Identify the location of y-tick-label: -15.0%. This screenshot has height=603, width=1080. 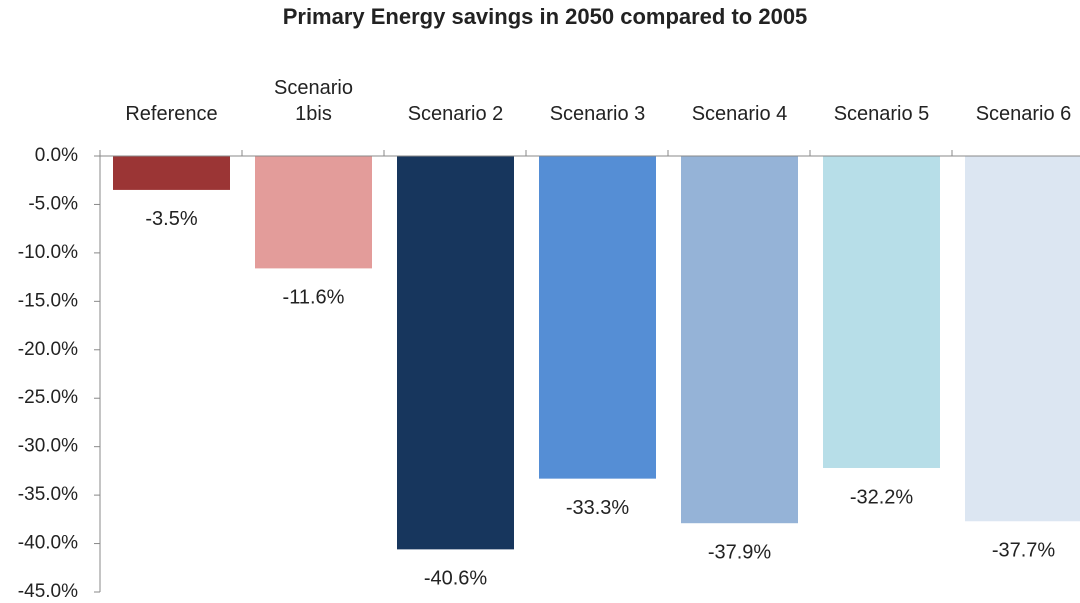
(48, 300).